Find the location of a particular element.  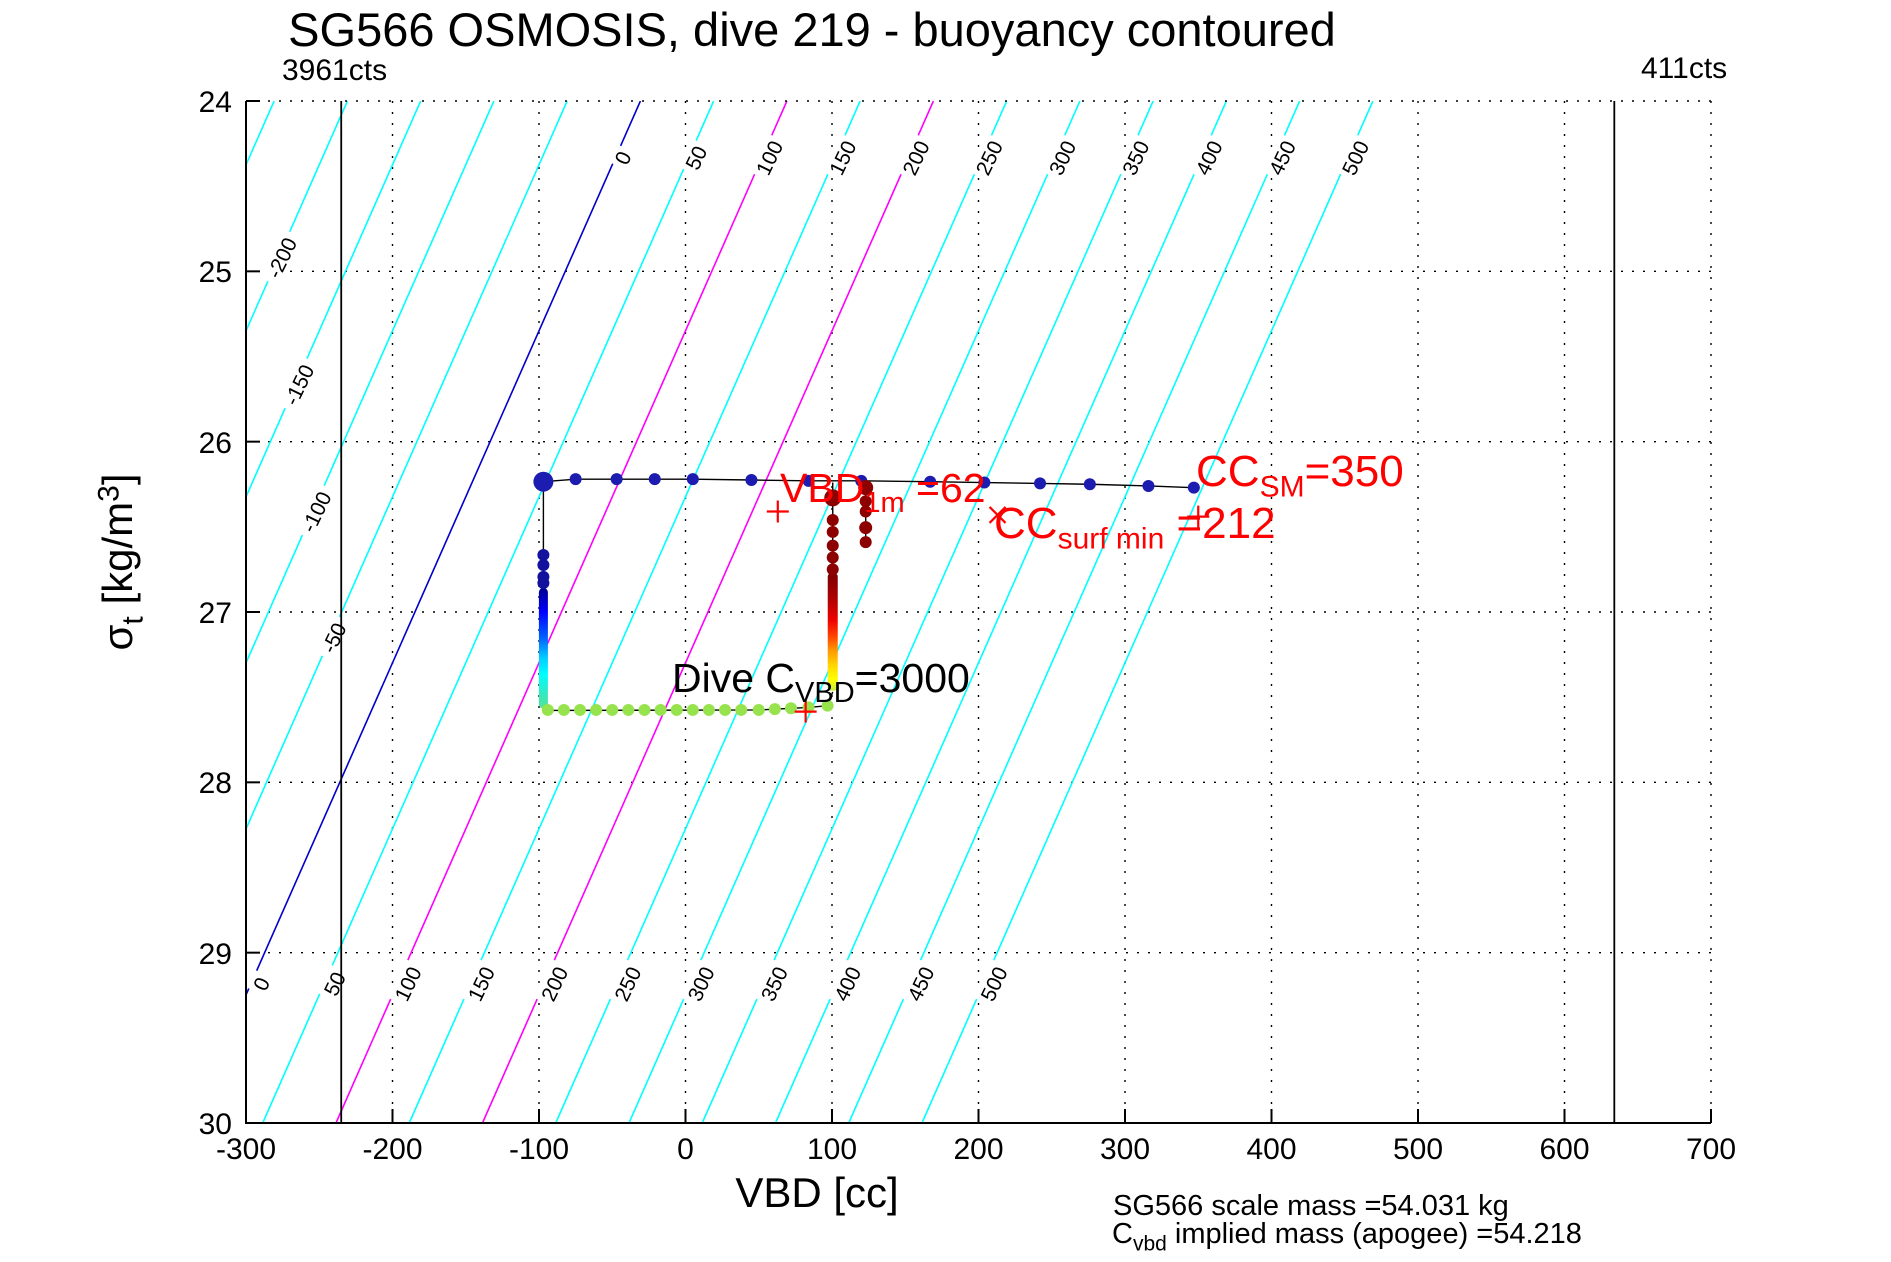

contour-label: 250 is located at coordinates (989, 158).